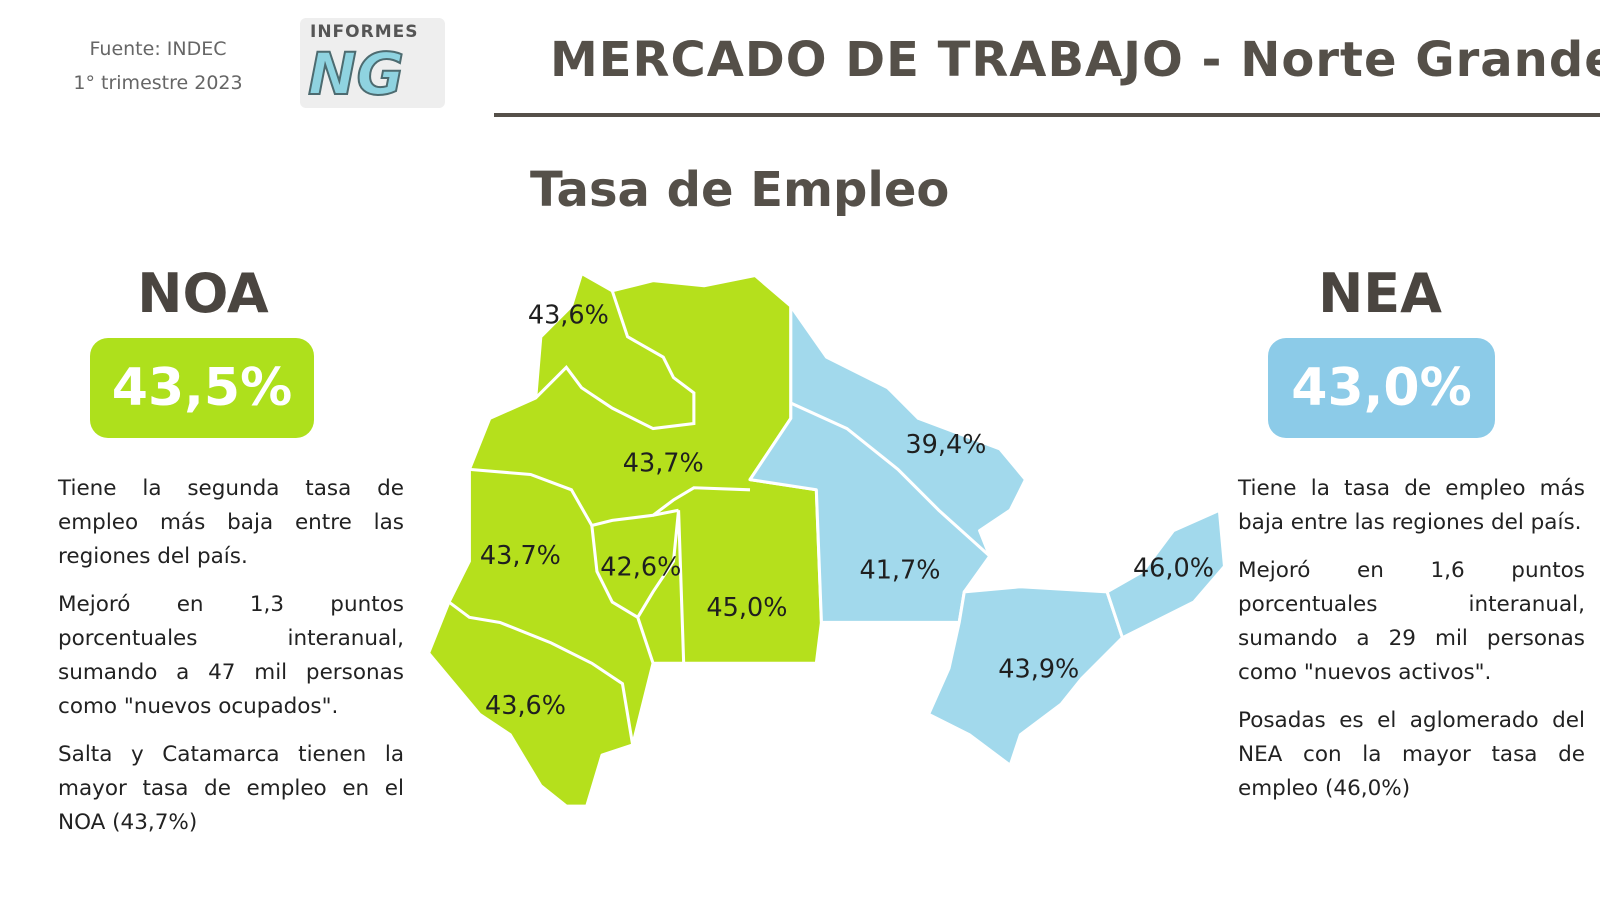  What do you see at coordinates (1380, 293) in the screenshot?
I see `region-name: NEA` at bounding box center [1380, 293].